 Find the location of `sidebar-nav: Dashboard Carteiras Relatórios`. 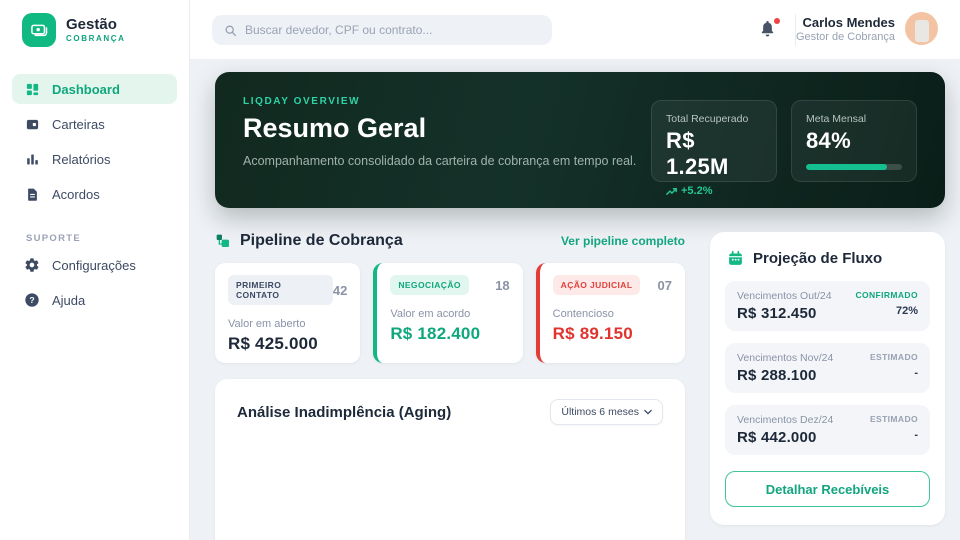

sidebar-nav: Dashboard Carteiras Relatórios is located at coordinates (94, 194).